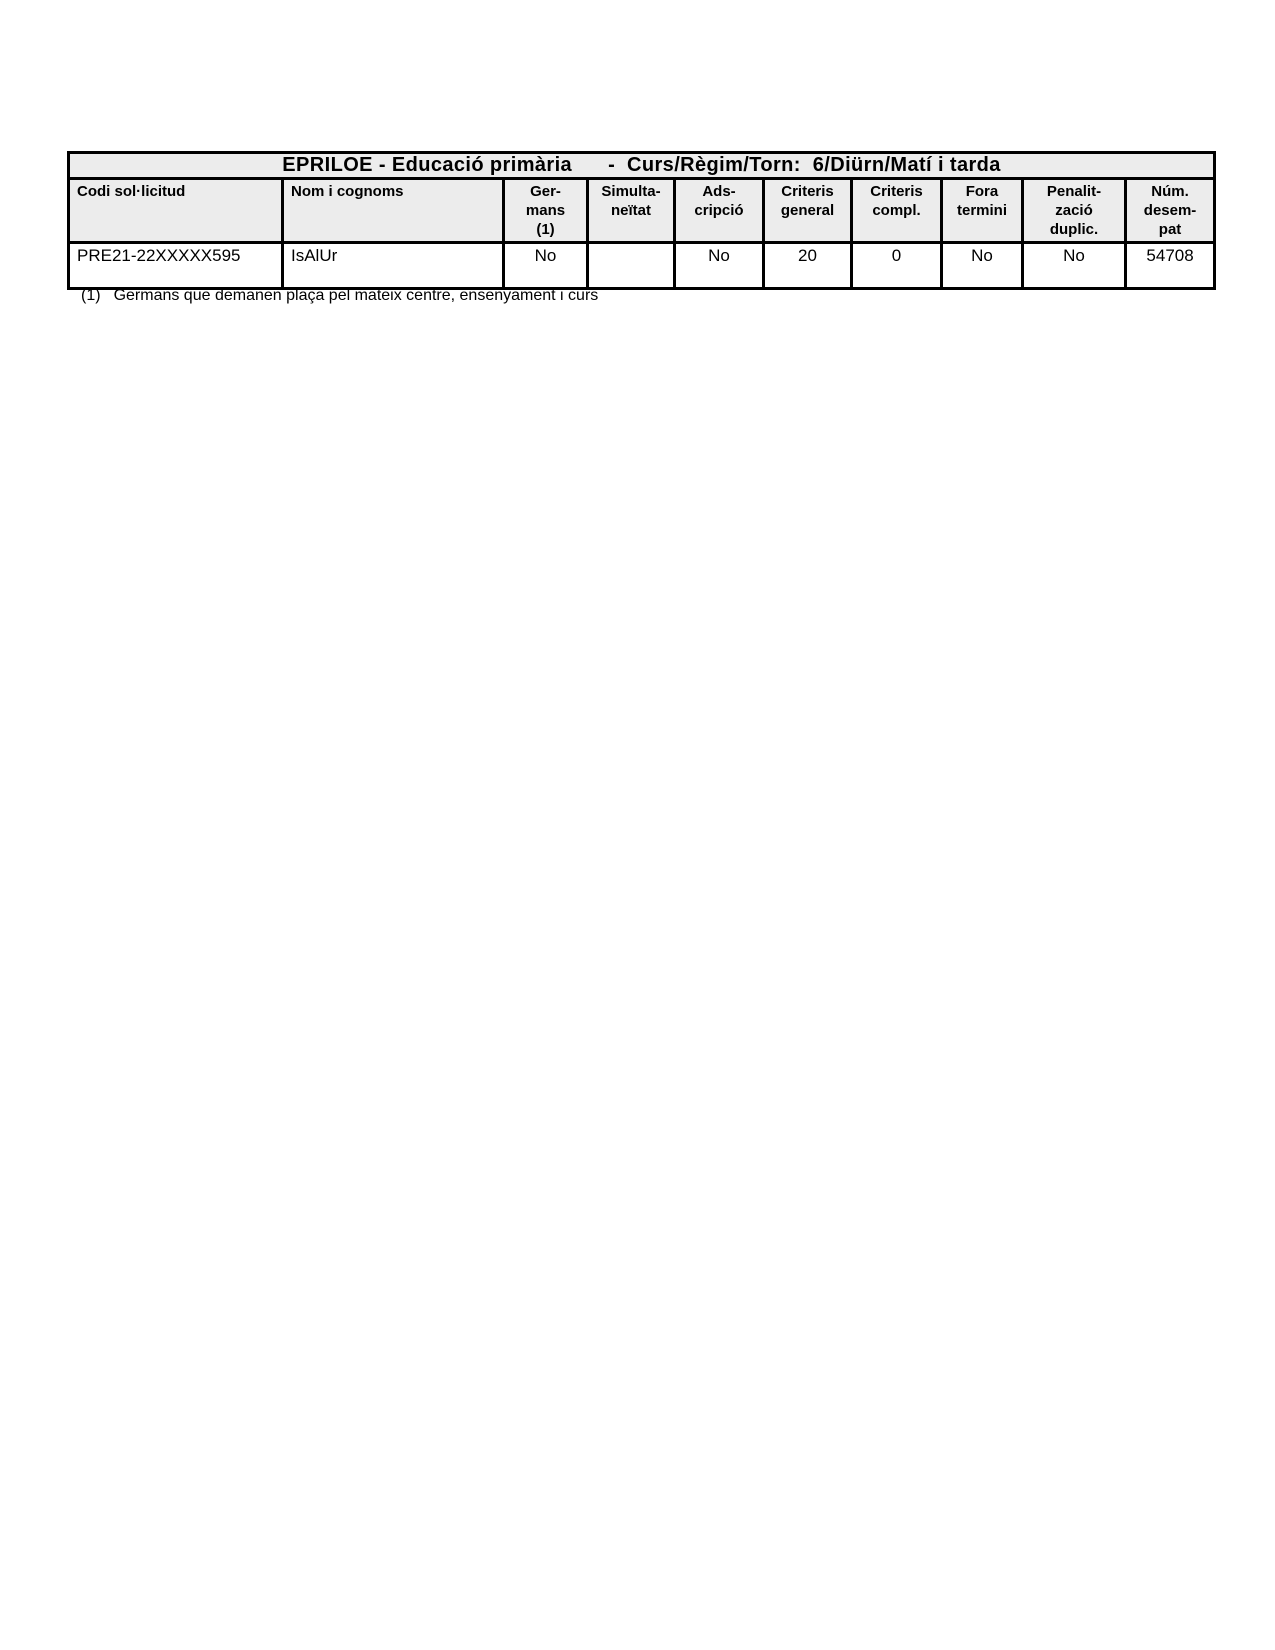 This screenshot has width=1275, height=1650. I want to click on footnote-marker: (1), so click(91, 295).